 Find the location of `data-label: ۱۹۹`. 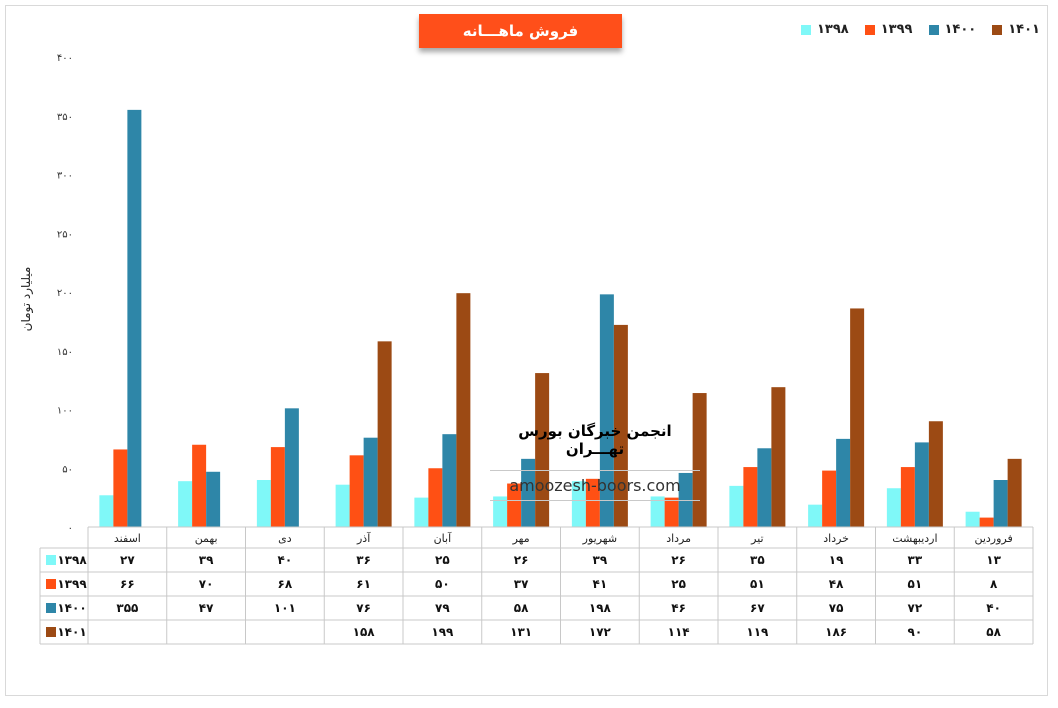

data-label: ۱۹۹ is located at coordinates (442, 632).